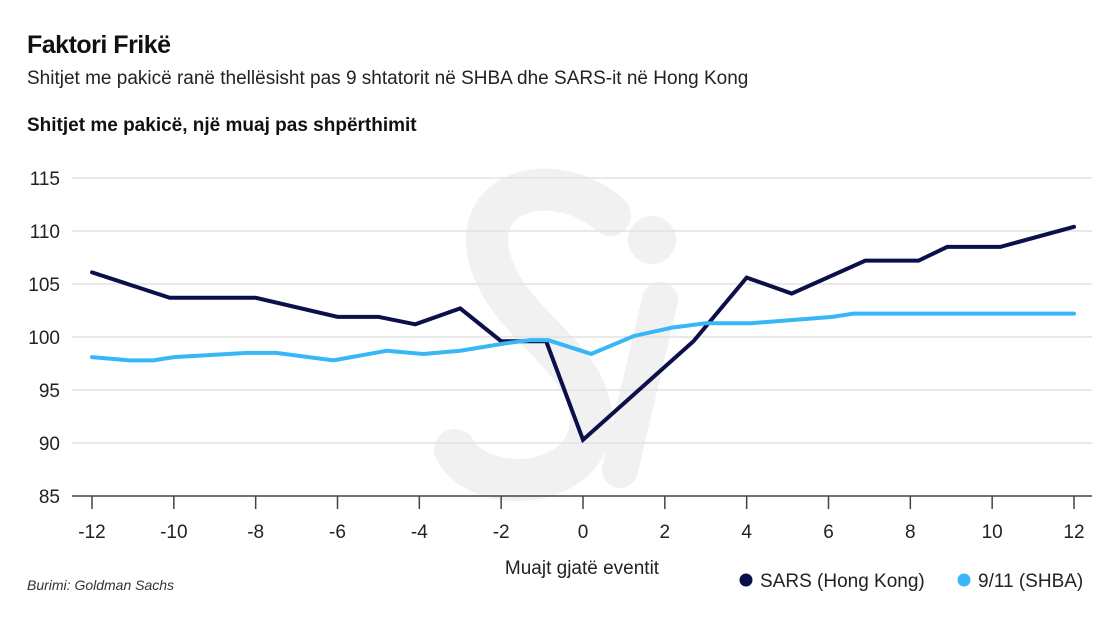  I want to click on x-tick-label: 10, so click(992, 532).